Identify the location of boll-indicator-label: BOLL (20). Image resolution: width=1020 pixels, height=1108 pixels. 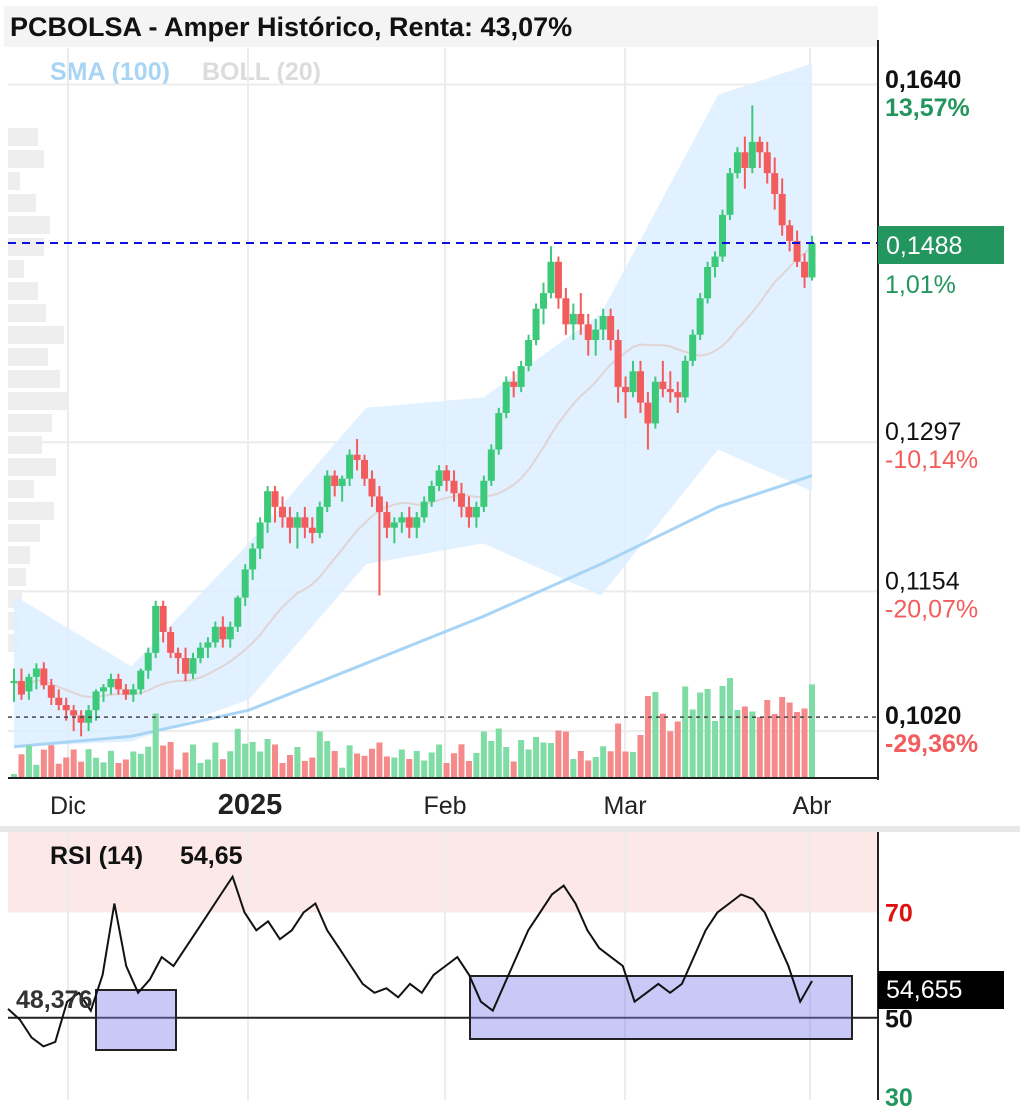
(261, 72).